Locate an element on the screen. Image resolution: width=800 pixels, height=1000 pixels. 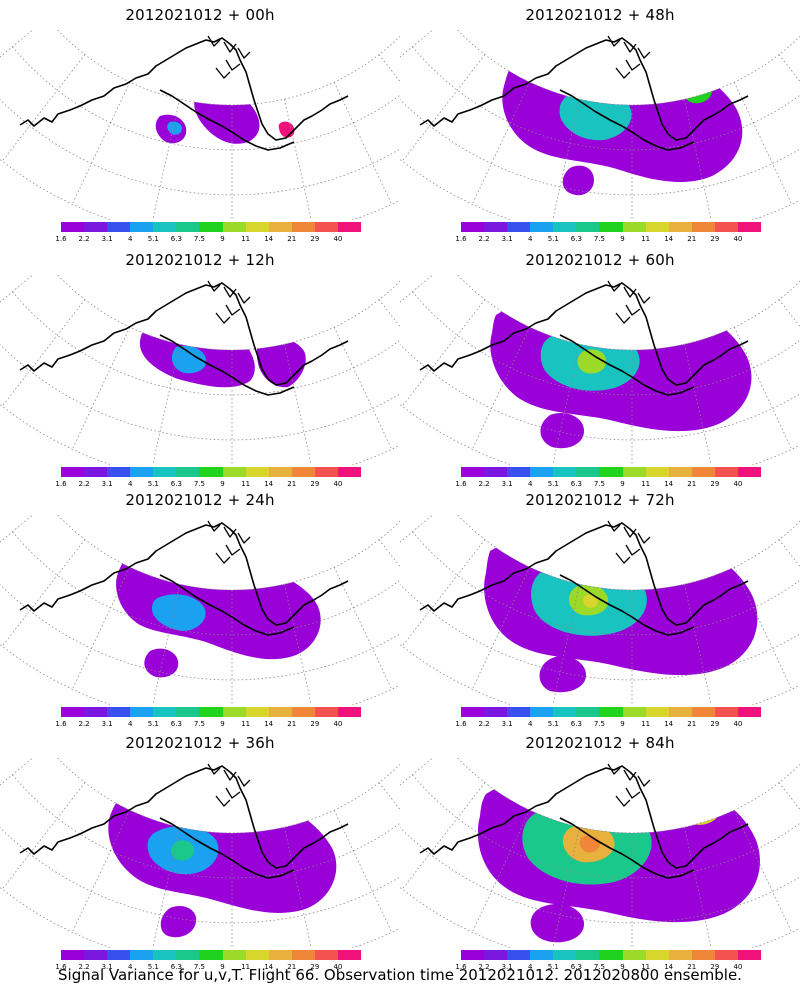
coastline is located at coordinates (184, 821).